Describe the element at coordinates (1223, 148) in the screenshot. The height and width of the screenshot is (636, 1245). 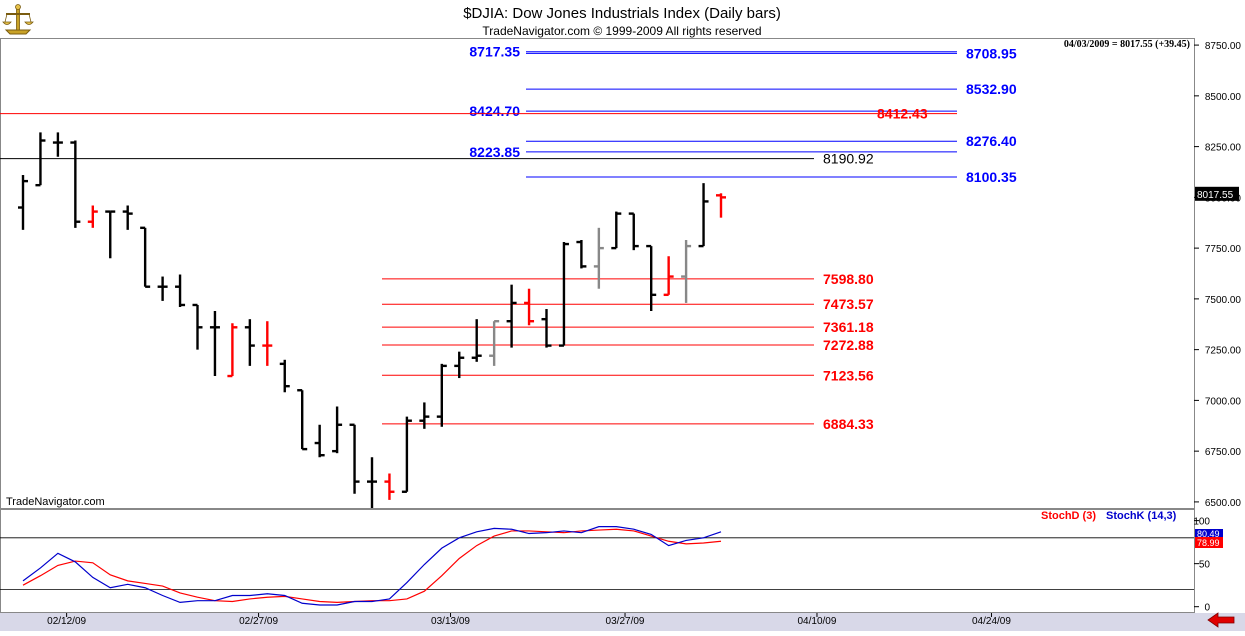
I see `price-tick-label: 8250.00` at that location.